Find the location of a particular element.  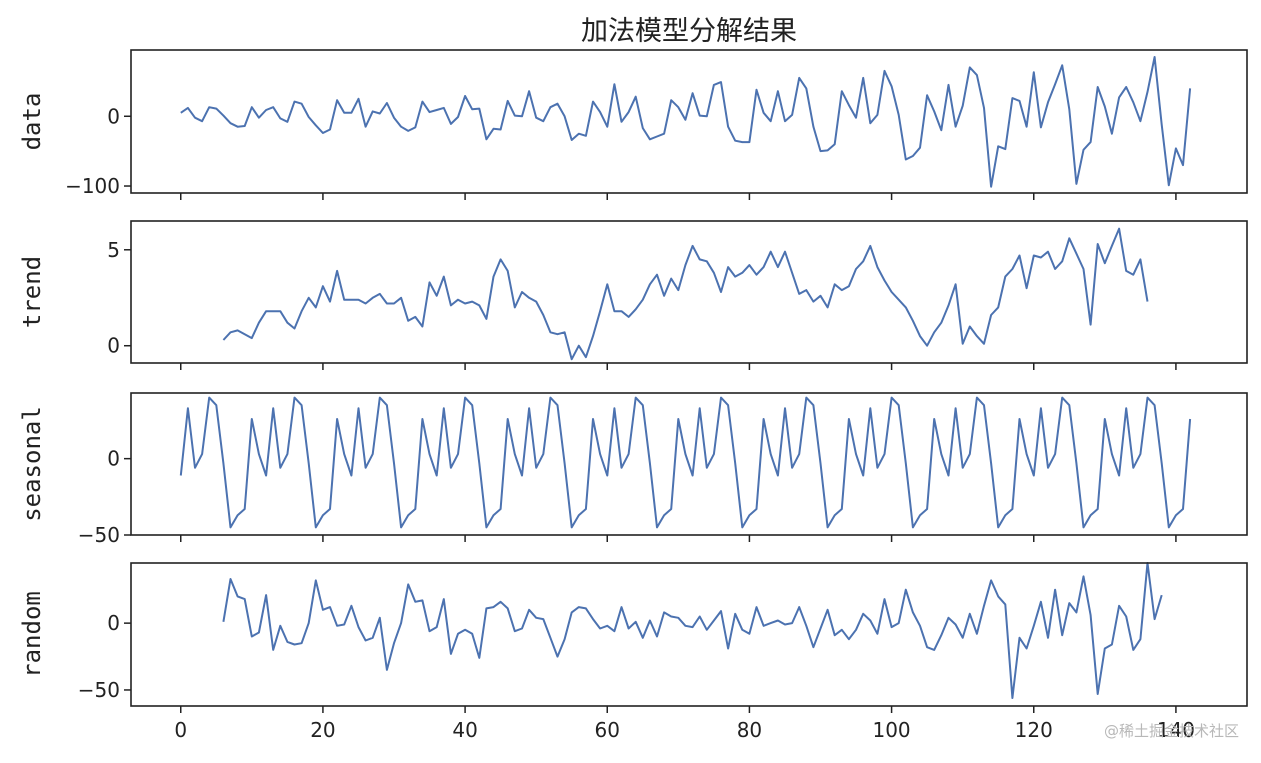

seasonal-ytick-label: 0 is located at coordinates (113, 459).